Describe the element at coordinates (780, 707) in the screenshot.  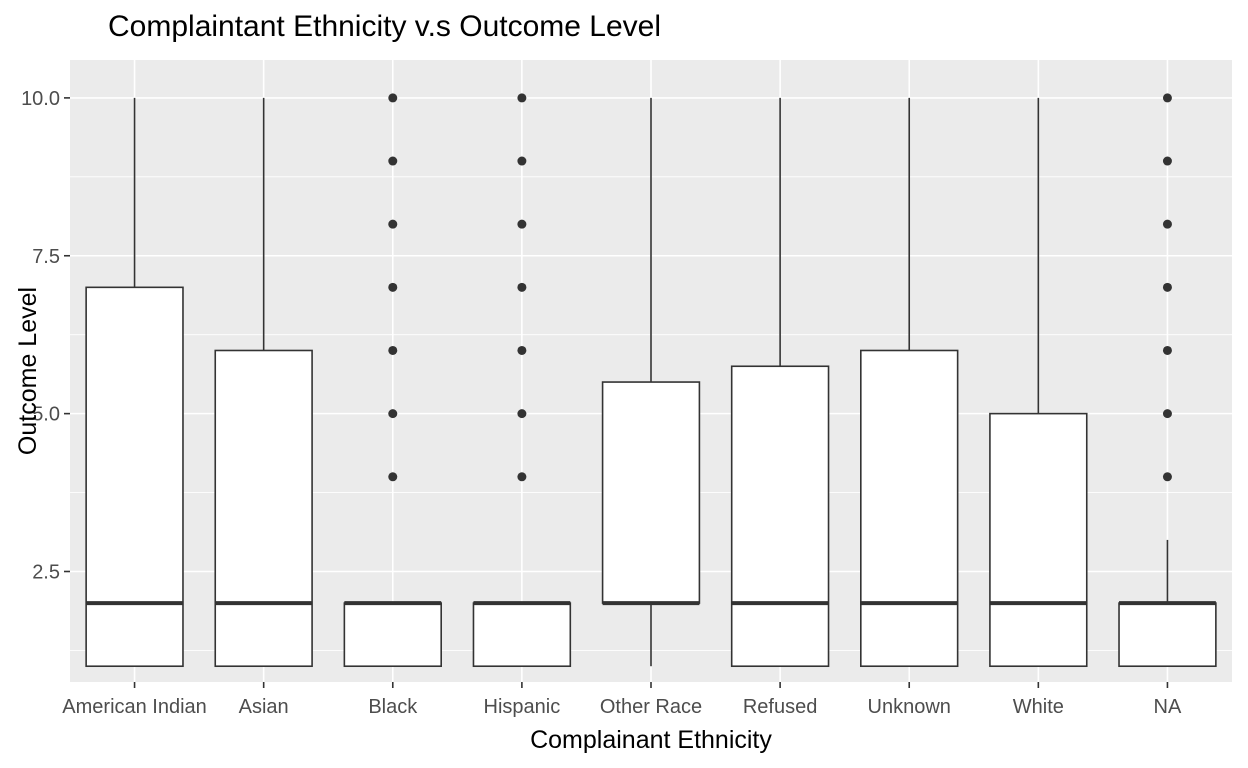
I see `x-tick-label: Refused` at that location.